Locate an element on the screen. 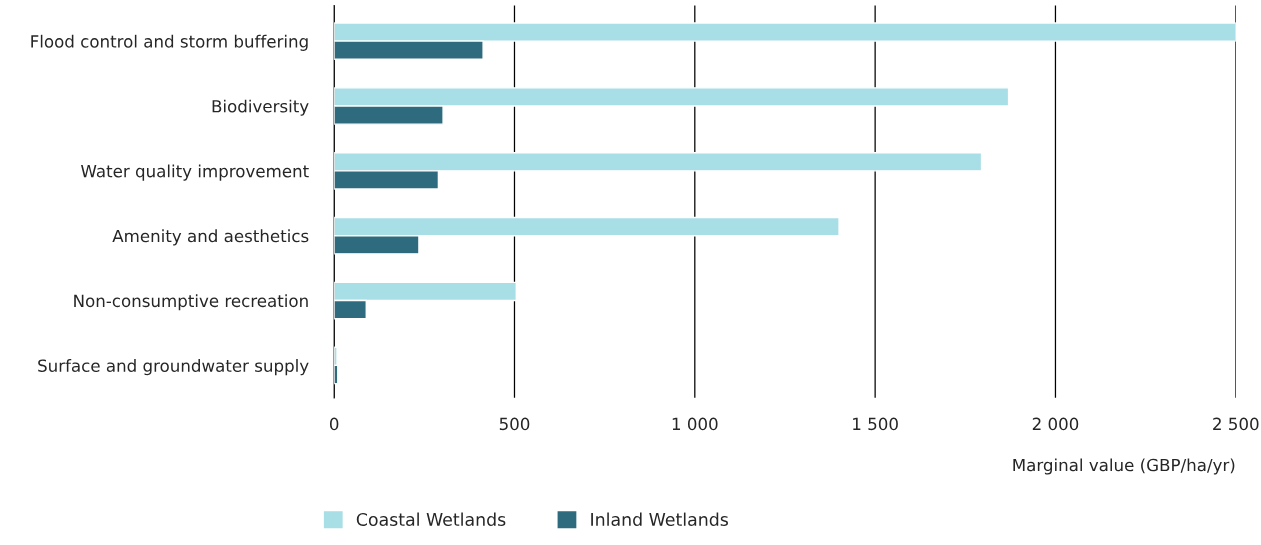 The width and height of the screenshot is (1261, 545). x-tick-label: 0 is located at coordinates (334, 424).